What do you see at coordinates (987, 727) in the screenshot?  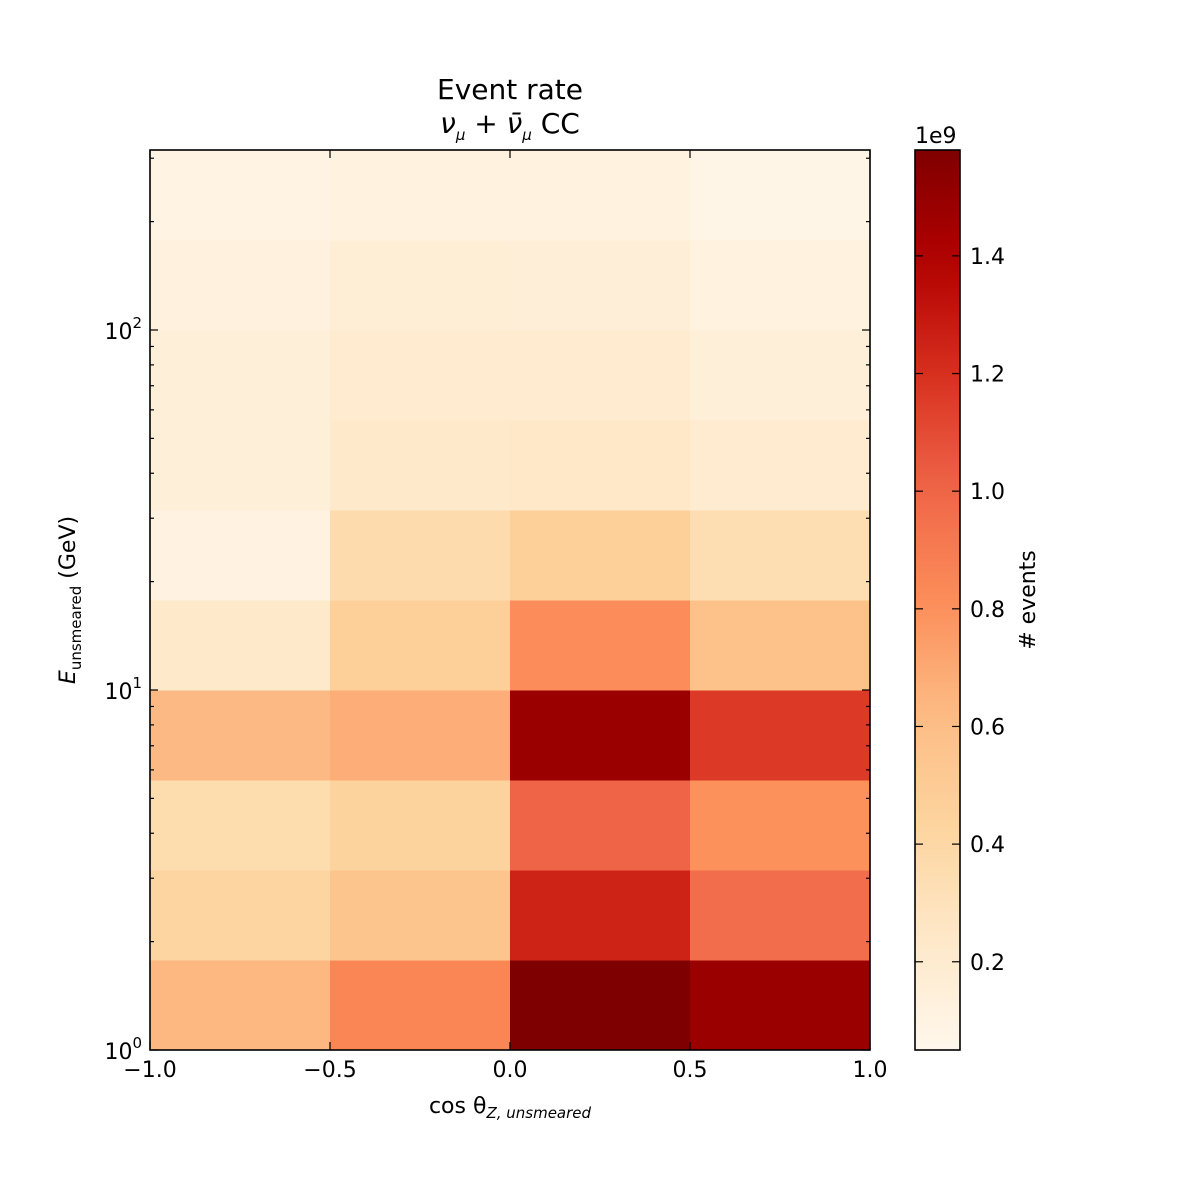 I see `colorbar-tick-label: 0.6` at bounding box center [987, 727].